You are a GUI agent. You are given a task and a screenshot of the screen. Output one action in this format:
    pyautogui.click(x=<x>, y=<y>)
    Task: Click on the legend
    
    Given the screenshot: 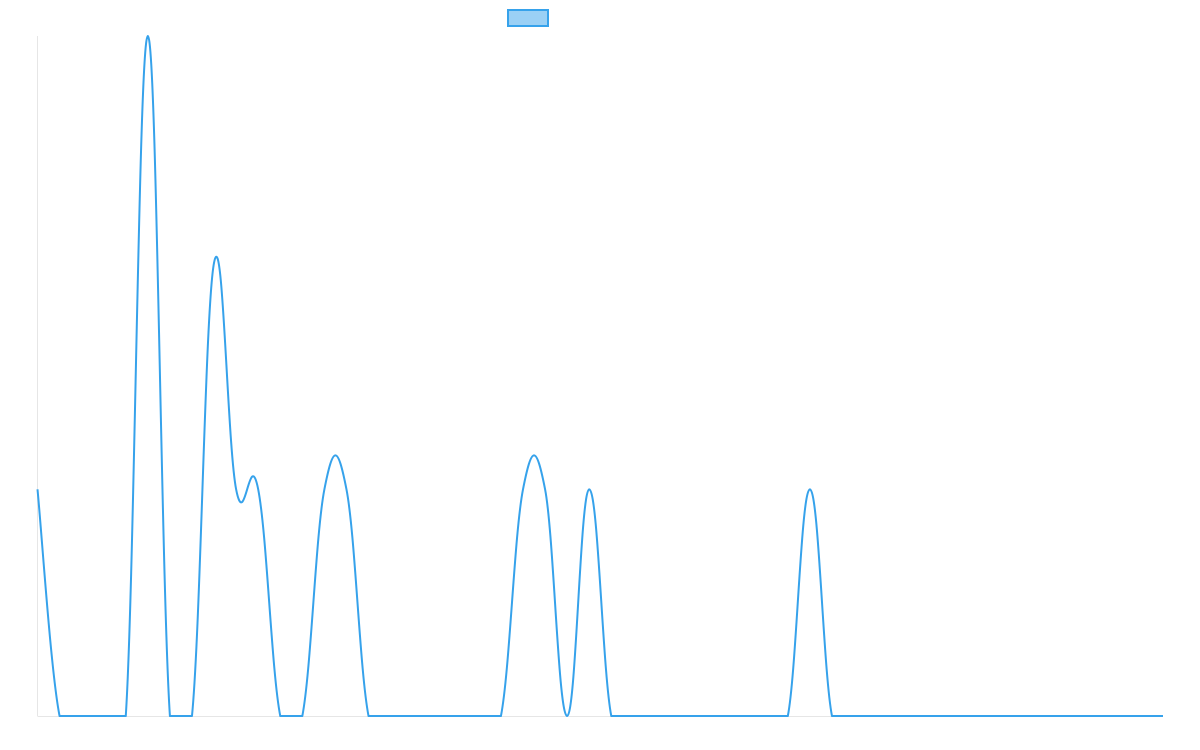 What is the action you would take?
    pyautogui.click(x=528, y=18)
    